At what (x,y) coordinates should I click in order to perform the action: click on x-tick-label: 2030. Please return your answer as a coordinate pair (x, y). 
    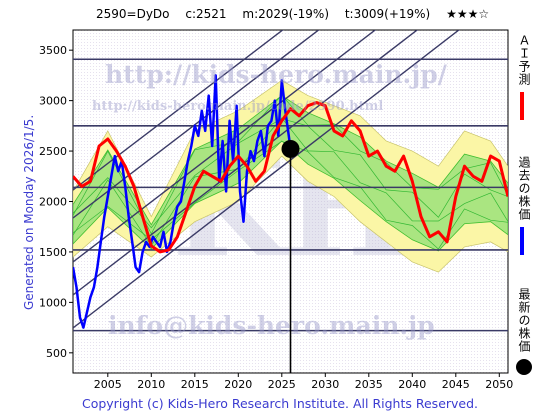
    Looking at the image, I should click on (325, 384).